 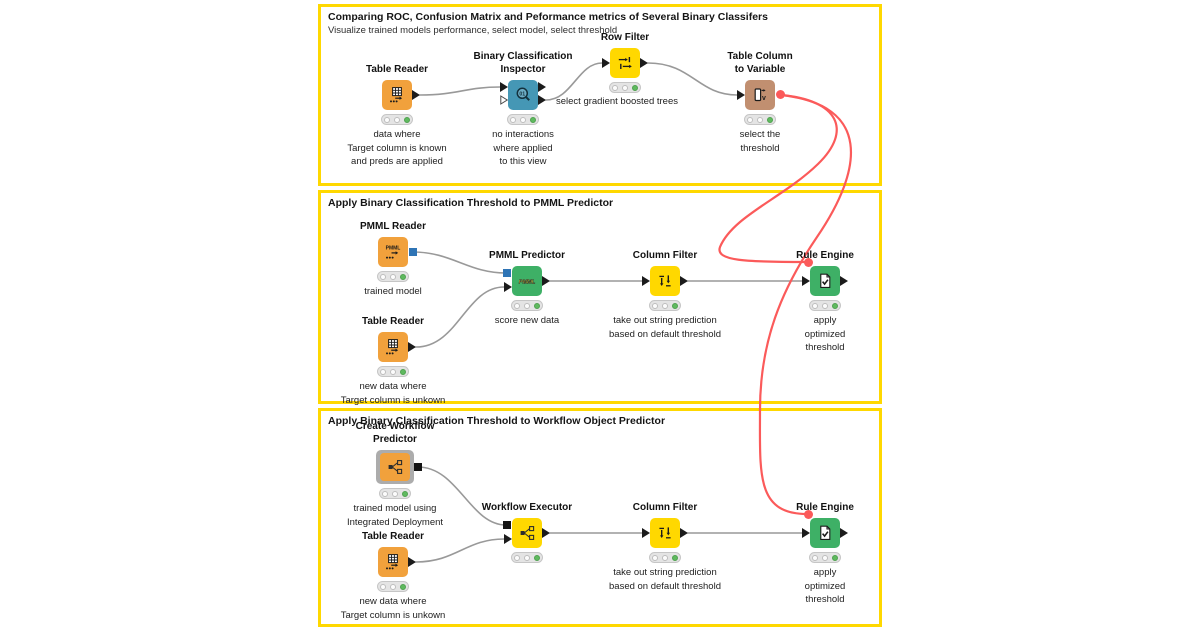 What do you see at coordinates (523, 63) in the screenshot?
I see `node-label: Binary Classification Inspector` at bounding box center [523, 63].